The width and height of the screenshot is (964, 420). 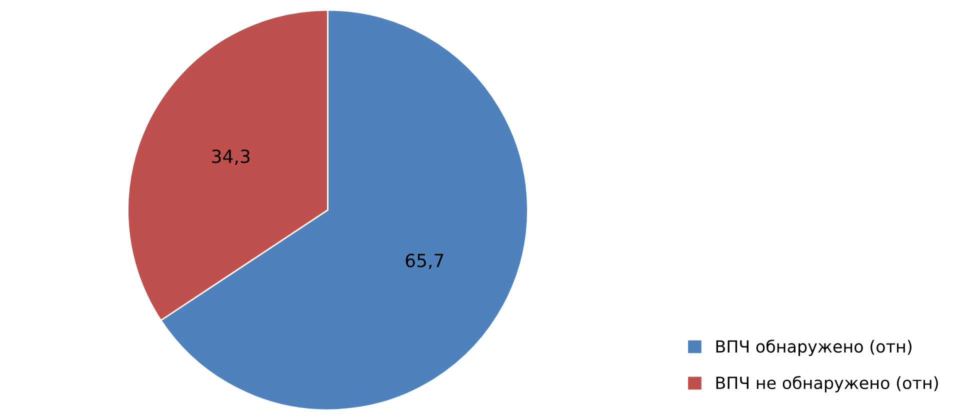 I want to click on data-label: 65,7, so click(x=425, y=262).